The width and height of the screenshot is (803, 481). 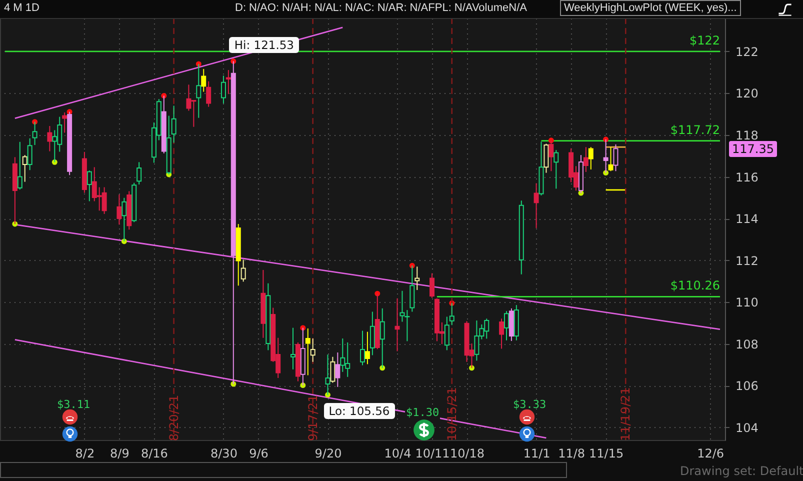 I want to click on annotation: $3.33, so click(x=529, y=404).